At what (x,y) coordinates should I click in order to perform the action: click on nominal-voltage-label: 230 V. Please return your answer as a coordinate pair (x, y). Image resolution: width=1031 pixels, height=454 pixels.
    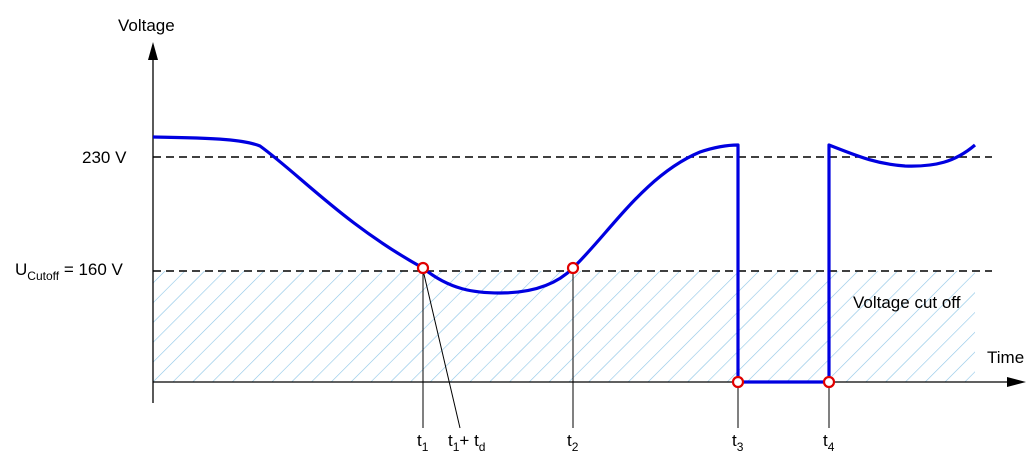
    Looking at the image, I should click on (104, 157).